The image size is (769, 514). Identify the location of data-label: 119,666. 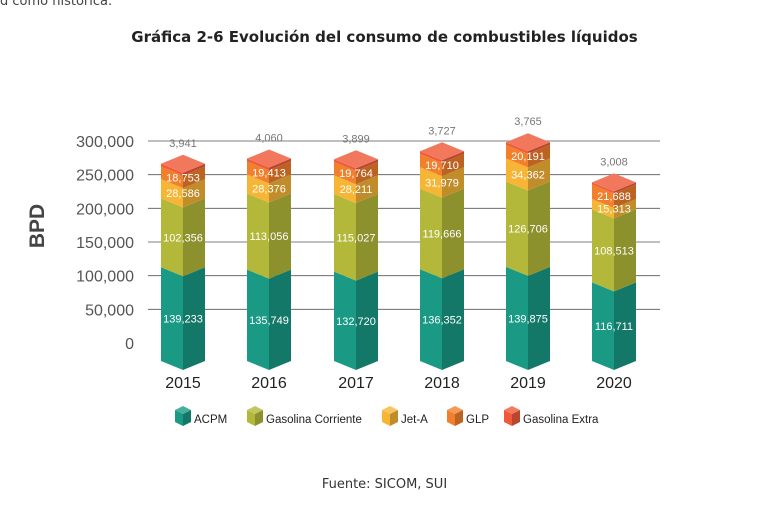
(442, 234).